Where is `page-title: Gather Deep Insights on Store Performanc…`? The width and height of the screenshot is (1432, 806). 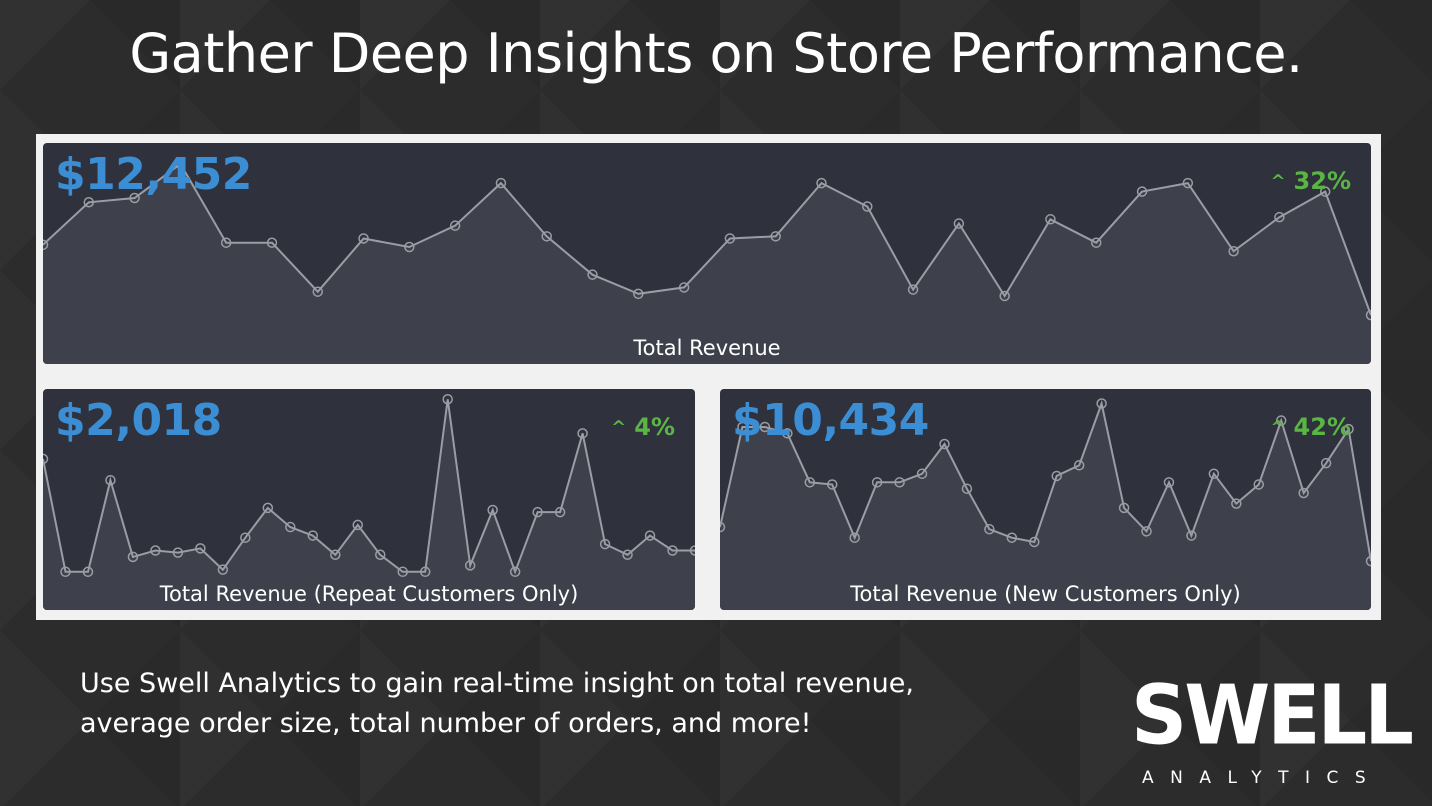
page-title: Gather Deep Insights on Store Performanc… is located at coordinates (716, 53).